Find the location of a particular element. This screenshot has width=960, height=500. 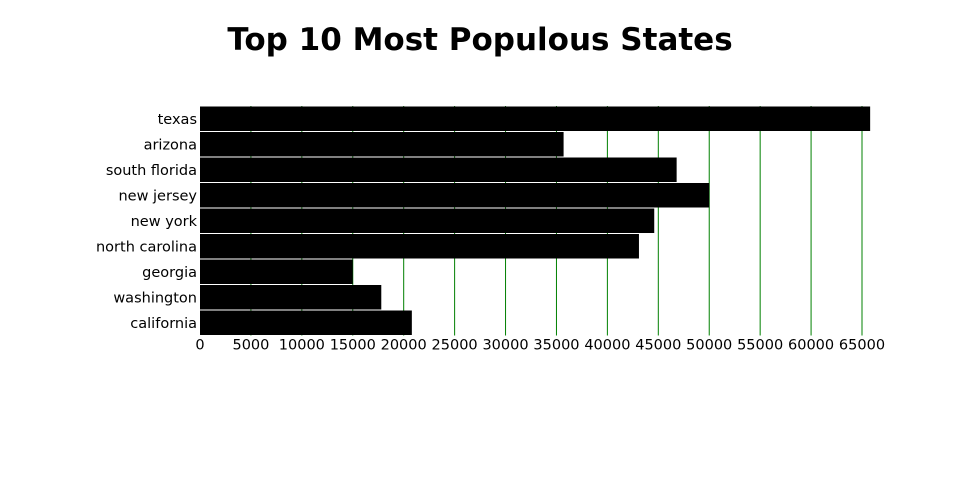

bar-california is located at coordinates (306, 322).